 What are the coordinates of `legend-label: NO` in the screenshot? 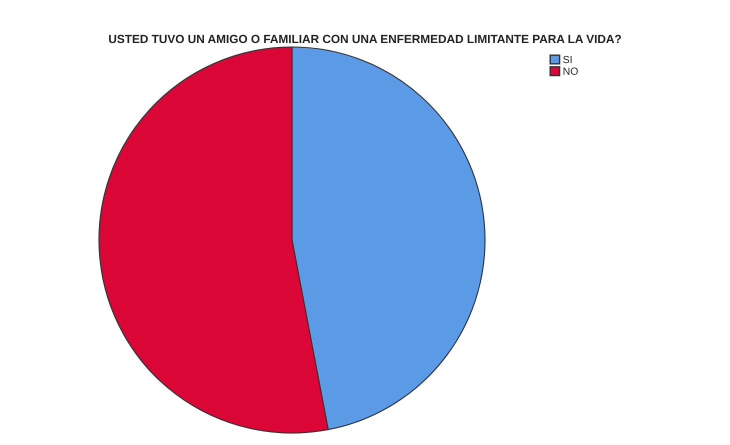 It's located at (571, 71).